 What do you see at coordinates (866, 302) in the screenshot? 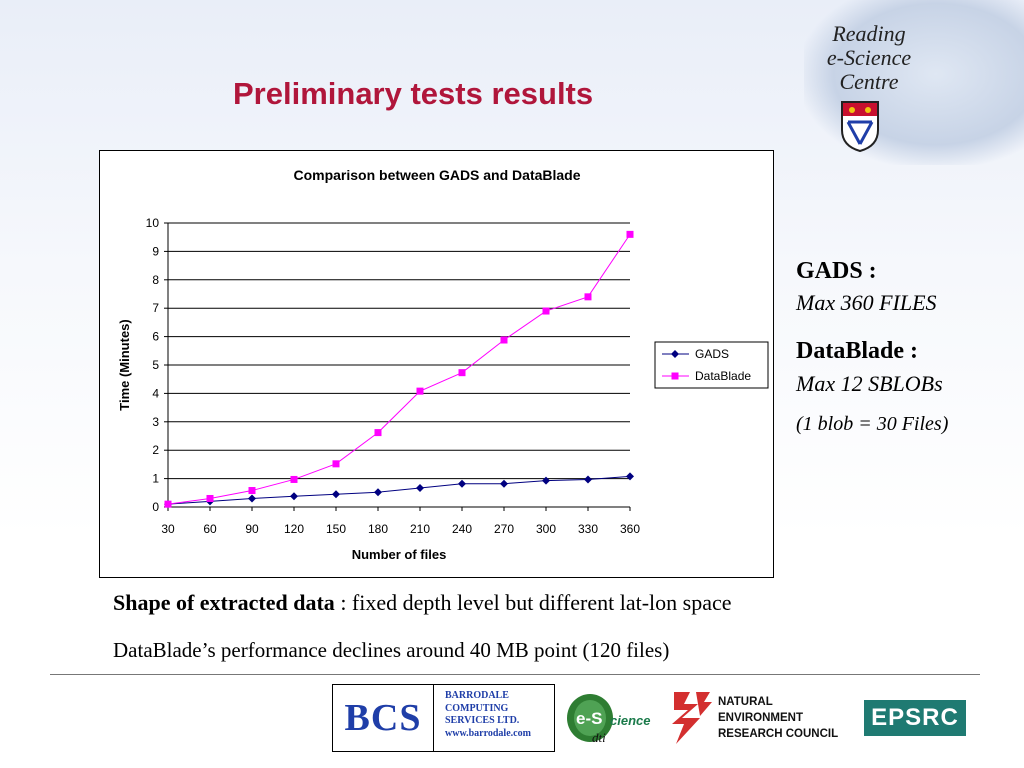
I see `gads-value: Max 360 FILES` at bounding box center [866, 302].